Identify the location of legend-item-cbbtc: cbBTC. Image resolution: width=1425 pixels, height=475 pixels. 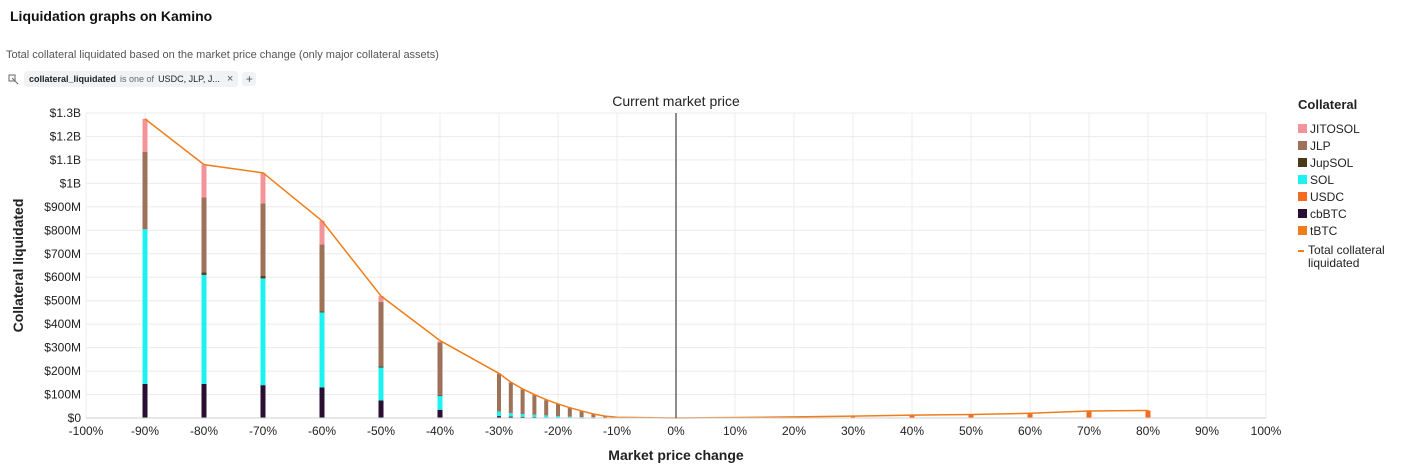
(1350, 213).